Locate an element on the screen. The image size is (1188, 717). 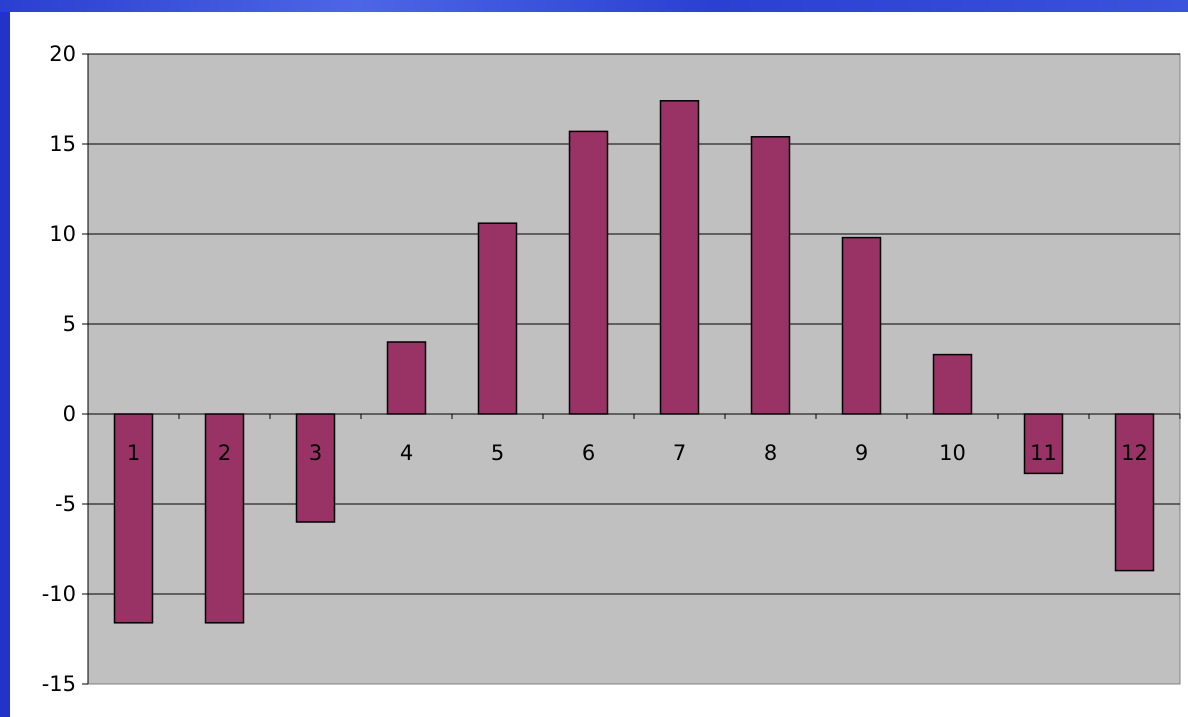
x-tick-label: 4 is located at coordinates (406, 453).